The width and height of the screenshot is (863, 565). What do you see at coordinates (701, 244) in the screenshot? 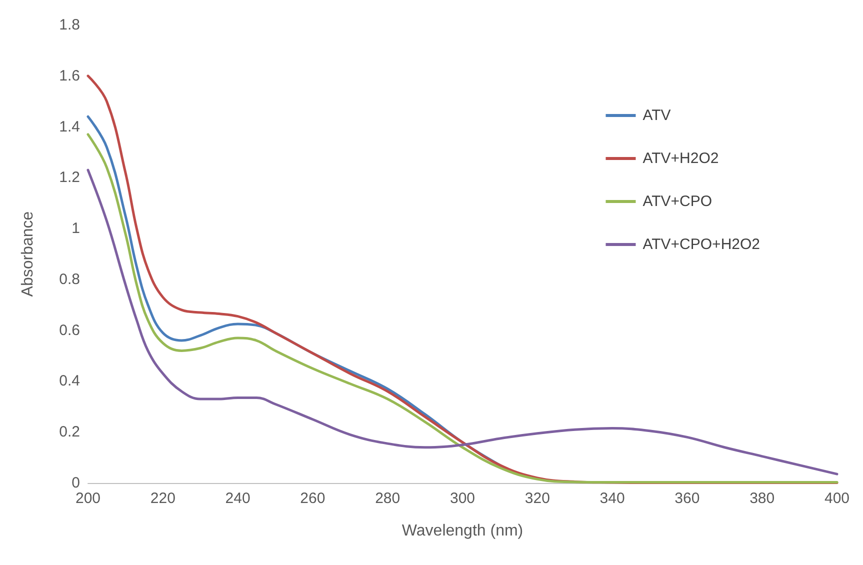
I see `legend-label: ATV+CPO+H2O2` at bounding box center [701, 244].